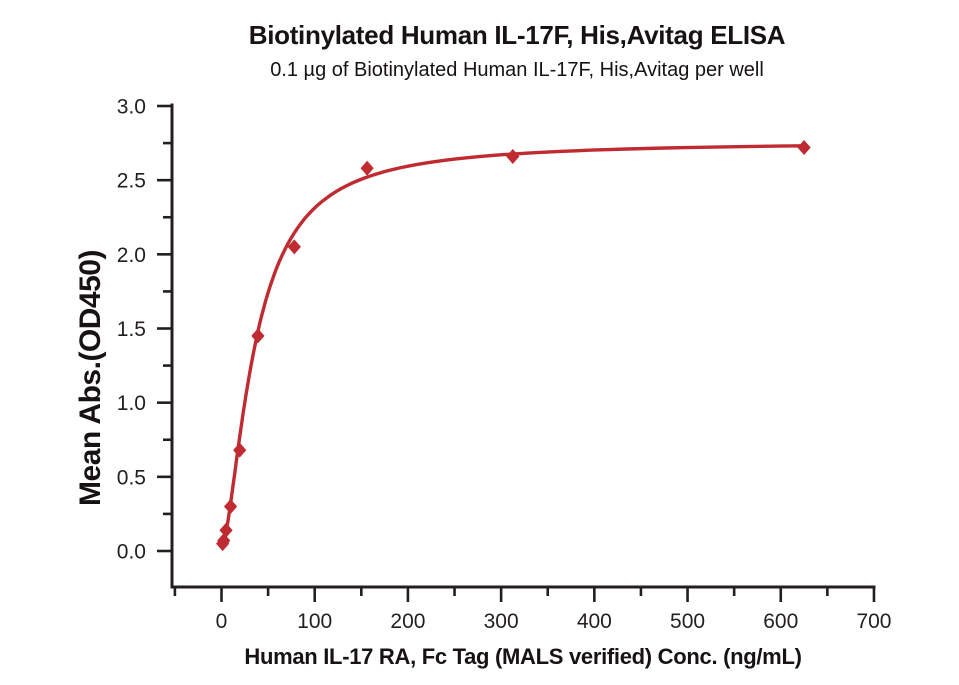 The height and width of the screenshot is (685, 959). What do you see at coordinates (780, 621) in the screenshot?
I see `x-tick-label: 600` at bounding box center [780, 621].